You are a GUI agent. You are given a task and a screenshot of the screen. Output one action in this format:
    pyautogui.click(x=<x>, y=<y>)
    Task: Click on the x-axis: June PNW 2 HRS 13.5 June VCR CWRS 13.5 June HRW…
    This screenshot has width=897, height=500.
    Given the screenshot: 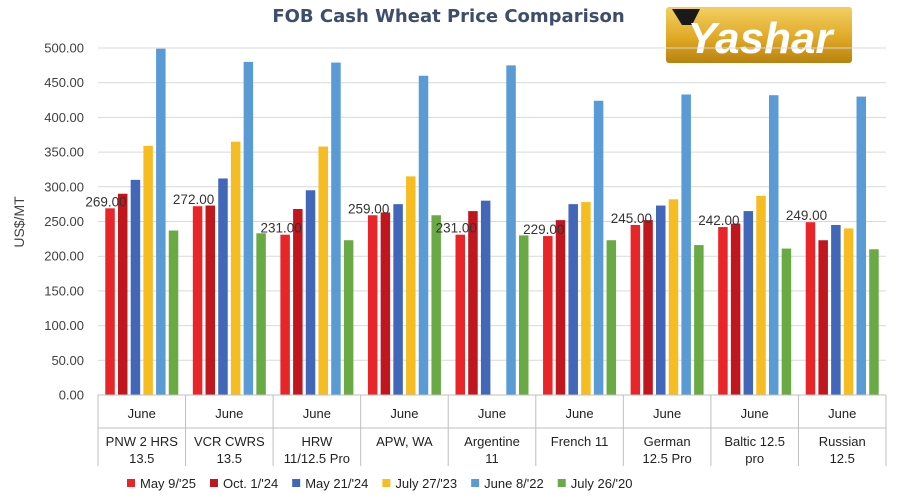 What is the action you would take?
    pyautogui.click(x=492, y=430)
    